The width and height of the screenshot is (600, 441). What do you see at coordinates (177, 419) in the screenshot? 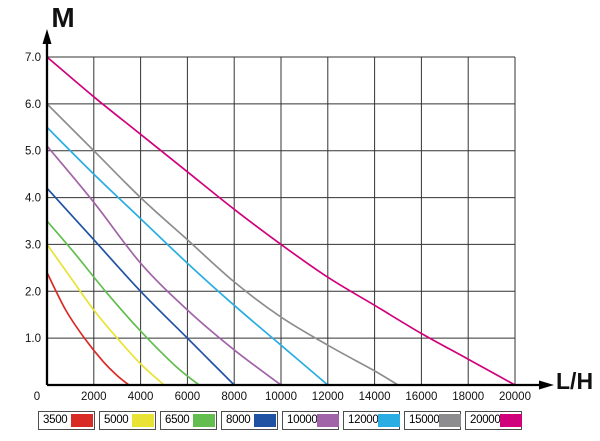
I see `legend-item-label: 6500` at bounding box center [177, 419].